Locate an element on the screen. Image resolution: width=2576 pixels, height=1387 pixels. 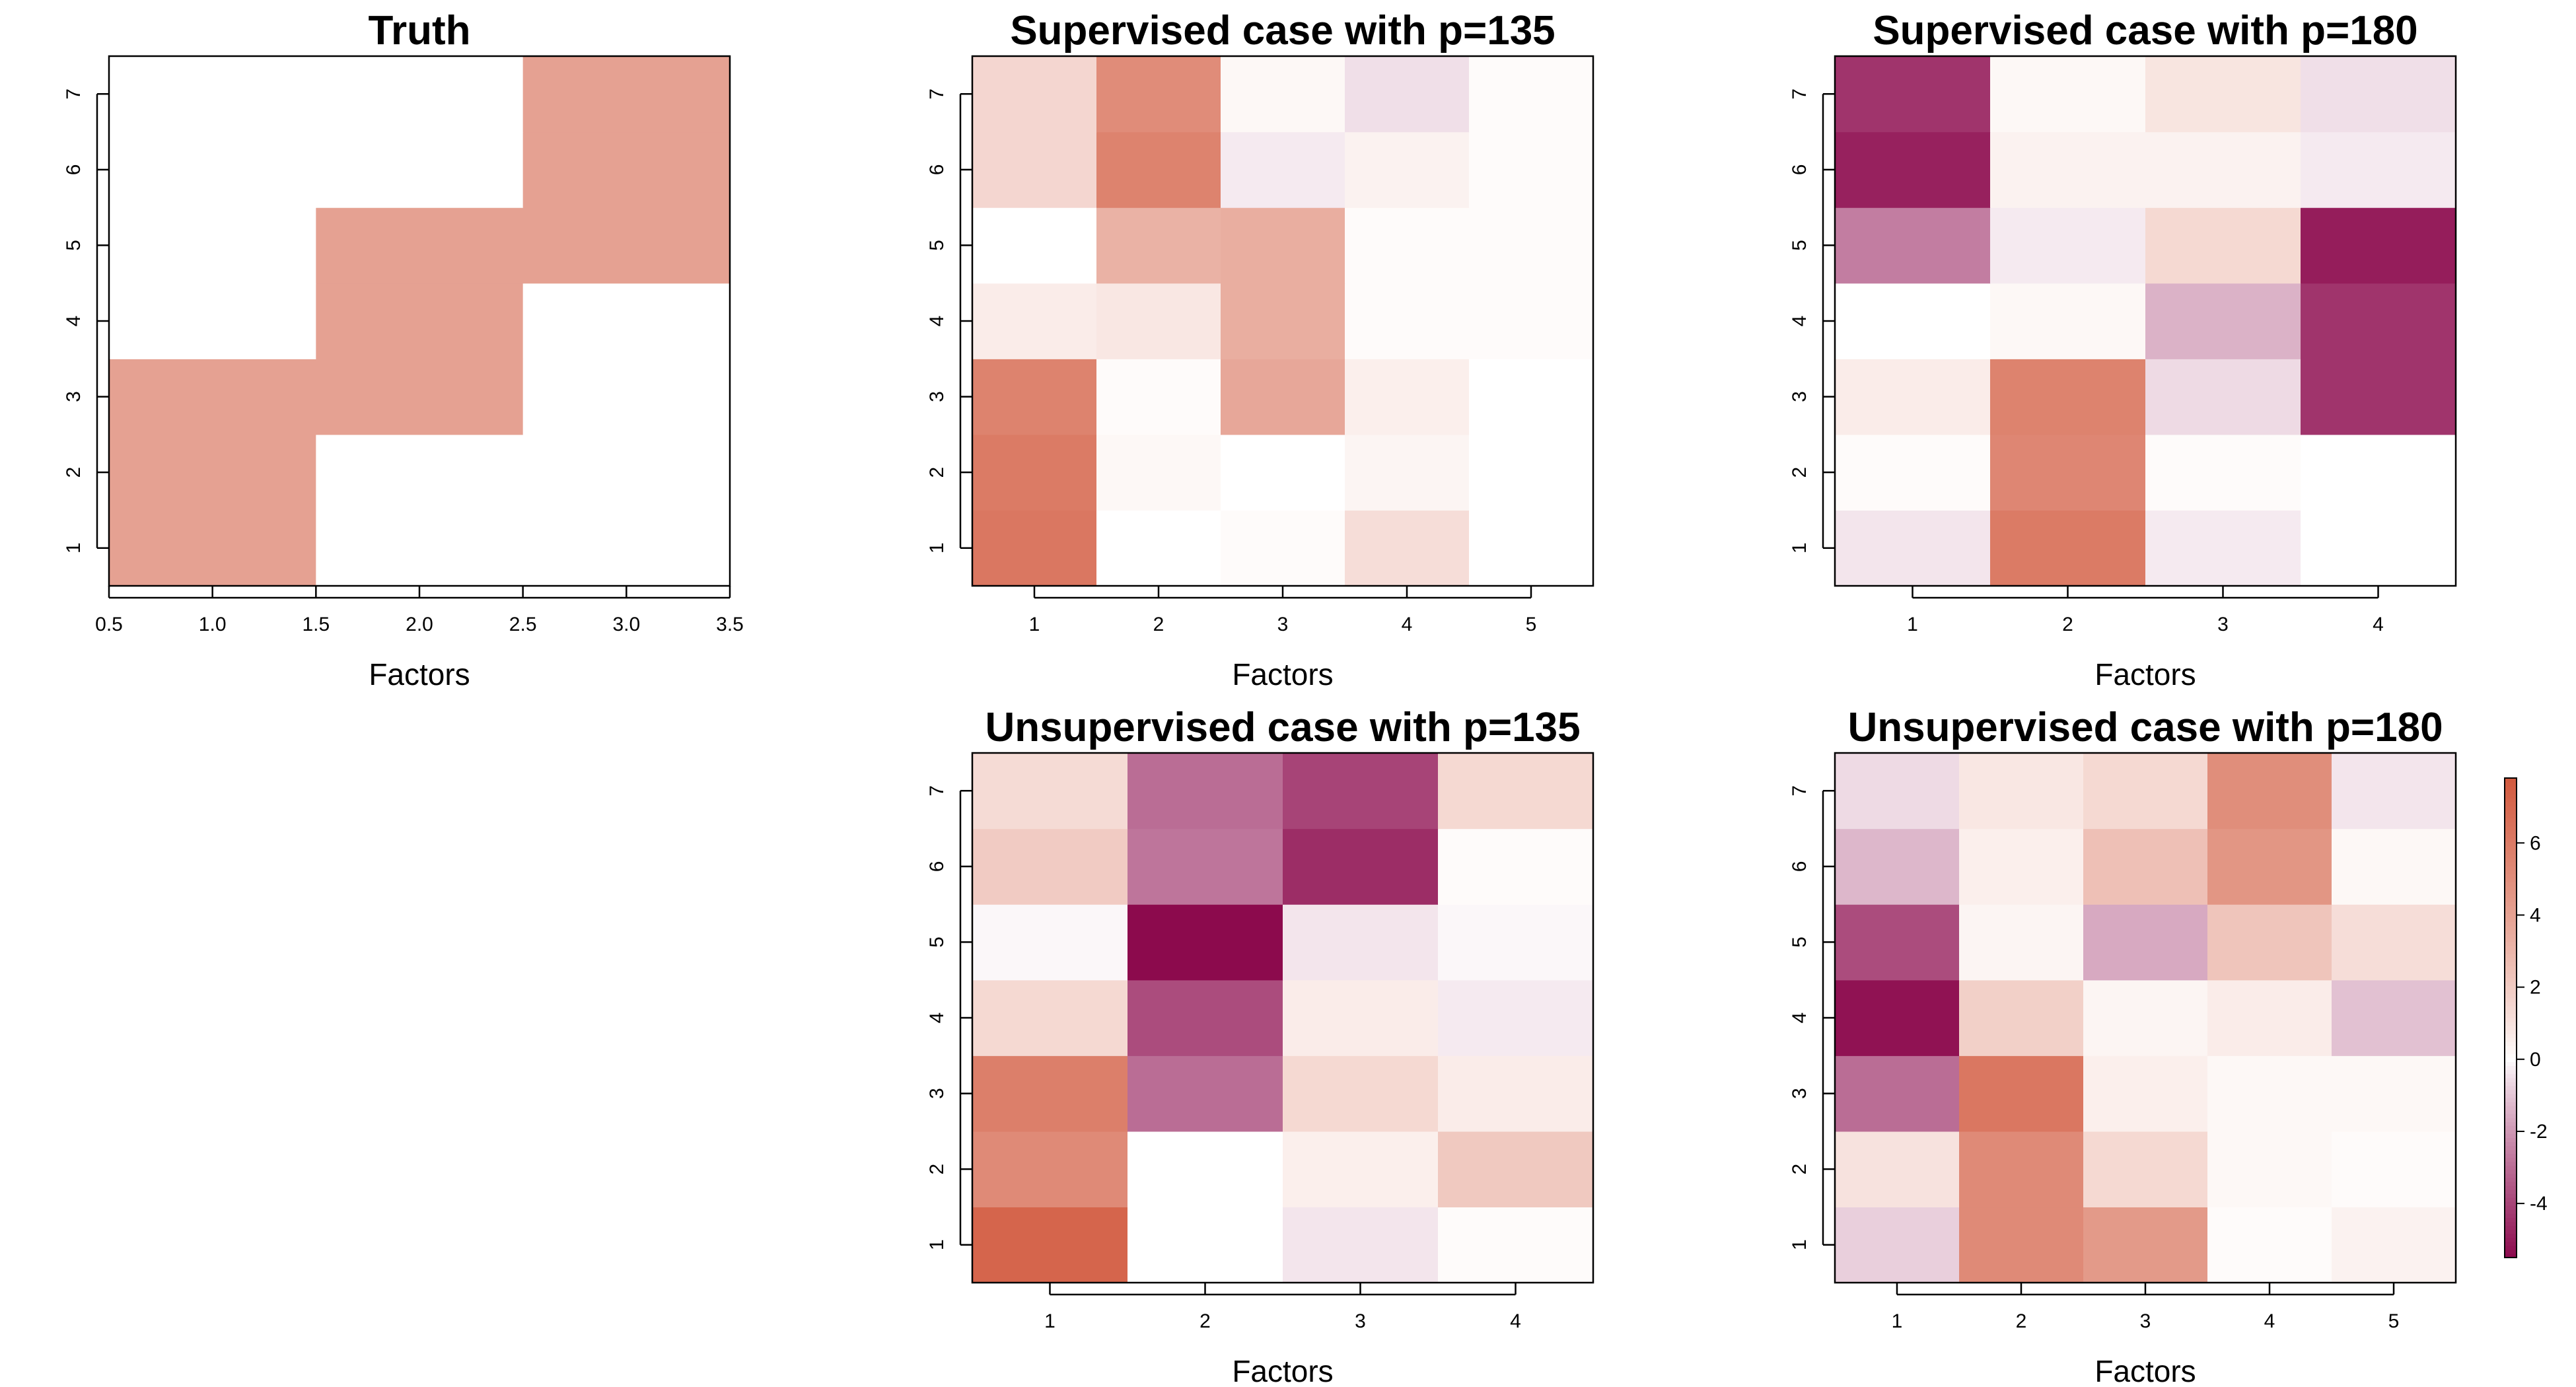
y-tick-label: 3 is located at coordinates (937, 1093).